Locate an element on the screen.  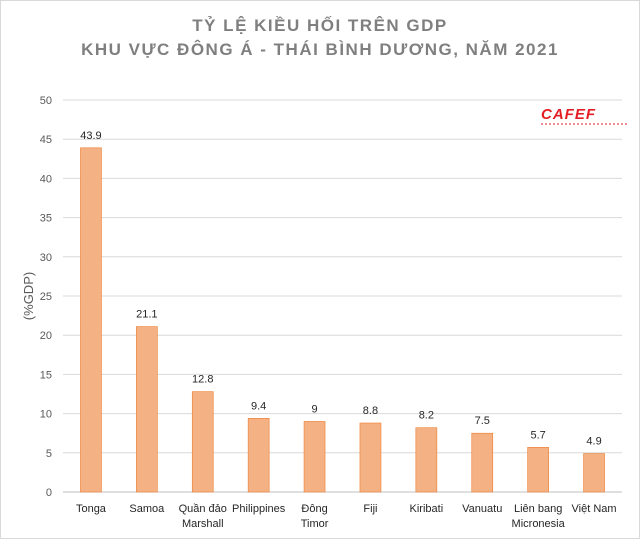
data-label: 7.5 is located at coordinates (482, 421).